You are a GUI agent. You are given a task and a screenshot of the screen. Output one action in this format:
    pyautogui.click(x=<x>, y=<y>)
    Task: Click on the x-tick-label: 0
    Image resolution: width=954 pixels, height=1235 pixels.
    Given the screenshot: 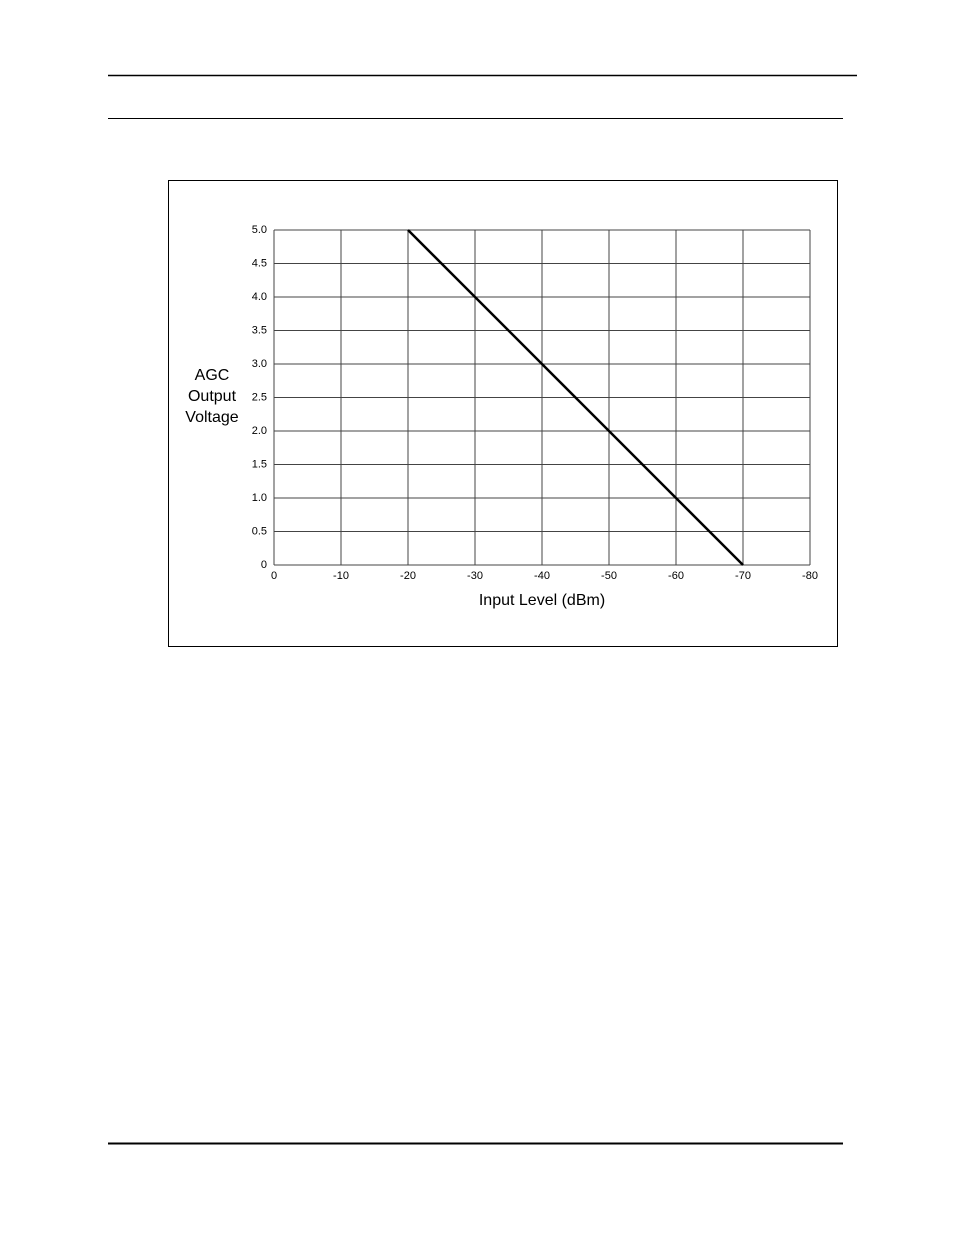 What is the action you would take?
    pyautogui.click(x=274, y=576)
    